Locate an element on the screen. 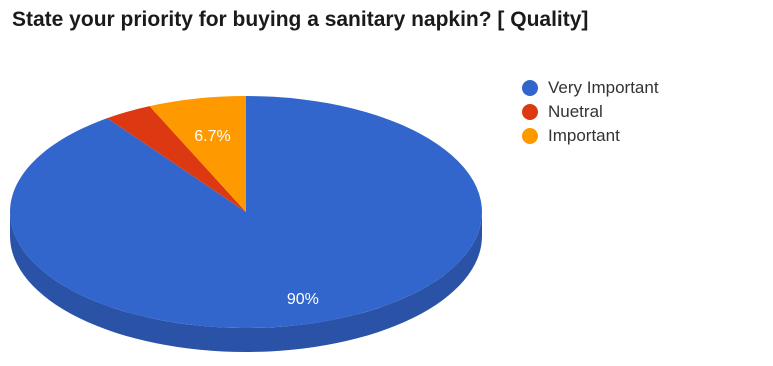  legend-swatch-nuetral is located at coordinates (530, 112).